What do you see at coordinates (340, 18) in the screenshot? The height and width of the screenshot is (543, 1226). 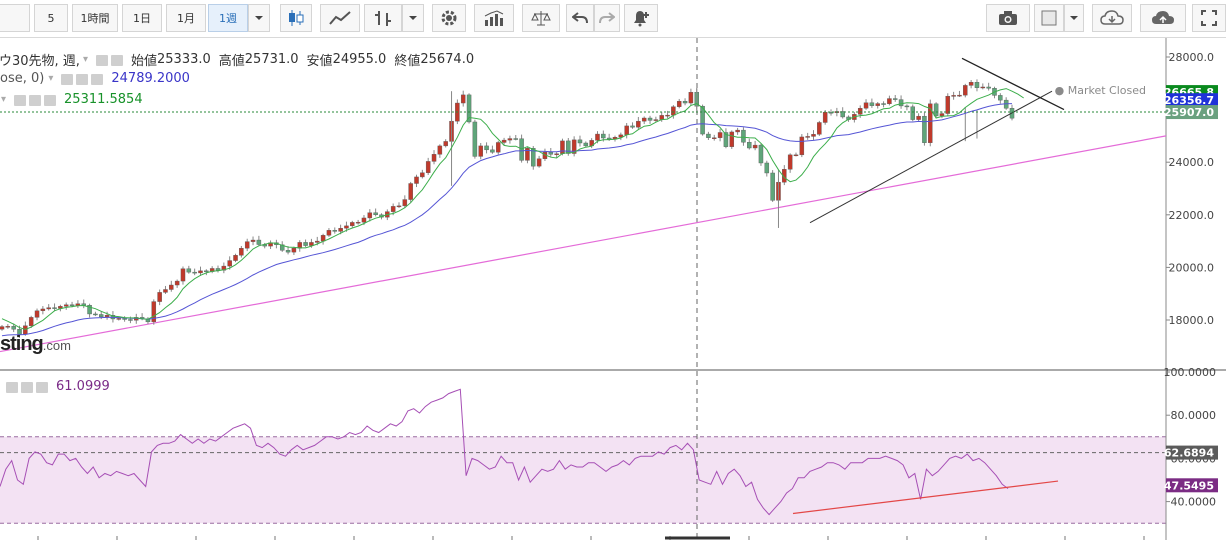 I see `line-type-button` at bounding box center [340, 18].